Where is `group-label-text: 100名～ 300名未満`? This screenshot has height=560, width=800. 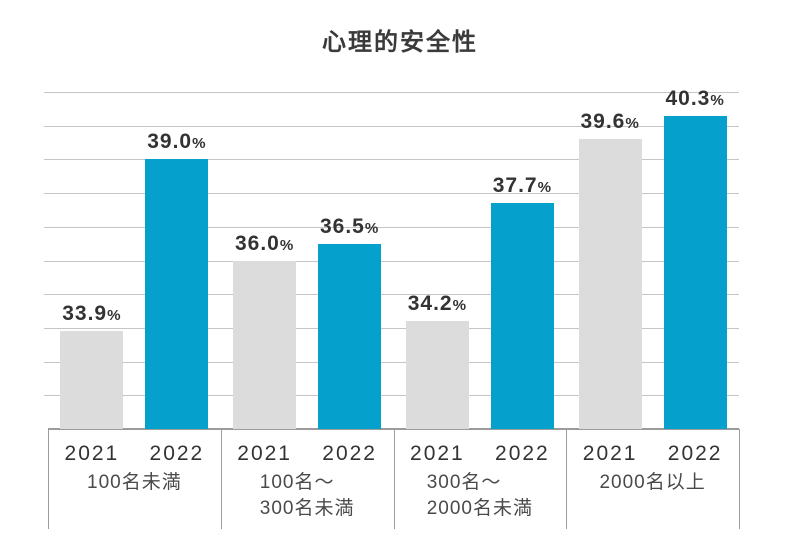
group-label-text: 100名～ 300名未満 is located at coordinates (307, 495).